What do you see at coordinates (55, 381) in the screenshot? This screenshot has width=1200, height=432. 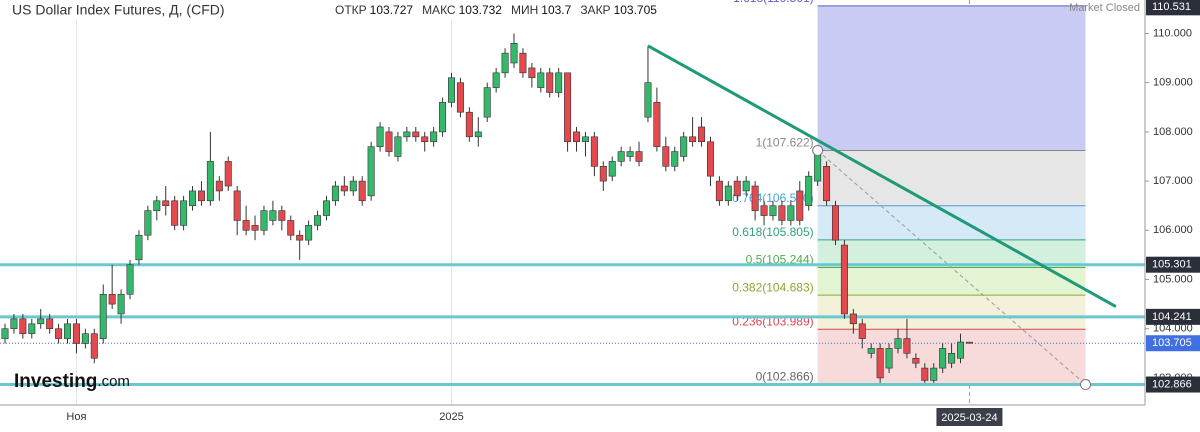 I see `logo-main: Investing` at bounding box center [55, 381].